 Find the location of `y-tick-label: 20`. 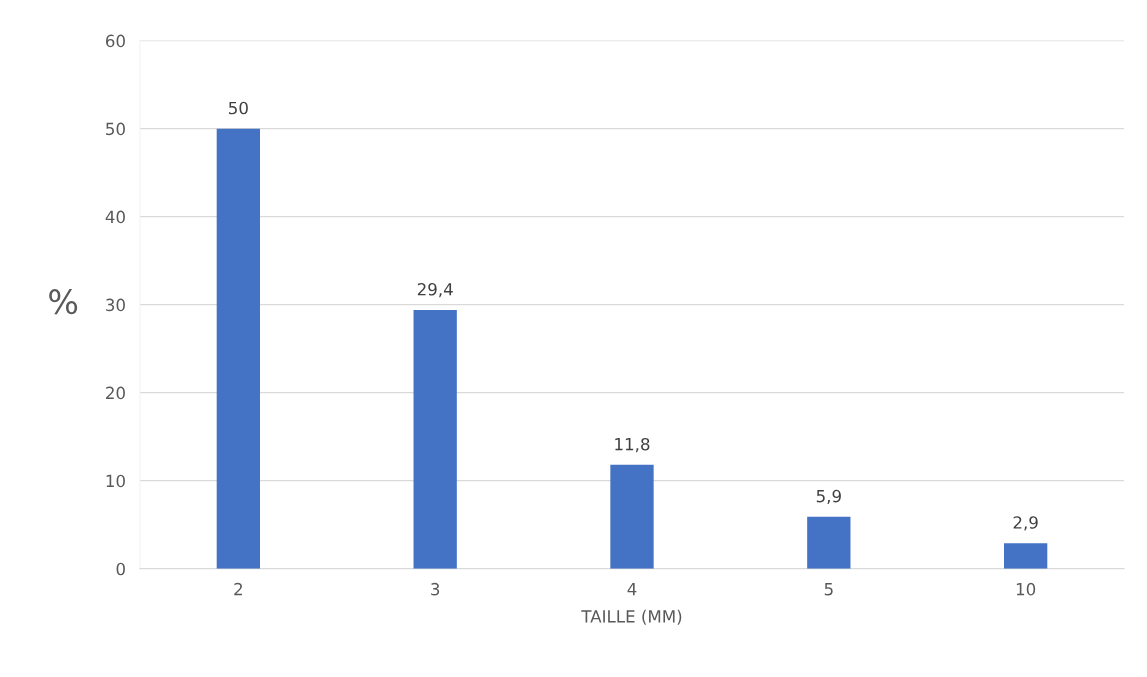

y-tick-label: 20 is located at coordinates (115, 393).